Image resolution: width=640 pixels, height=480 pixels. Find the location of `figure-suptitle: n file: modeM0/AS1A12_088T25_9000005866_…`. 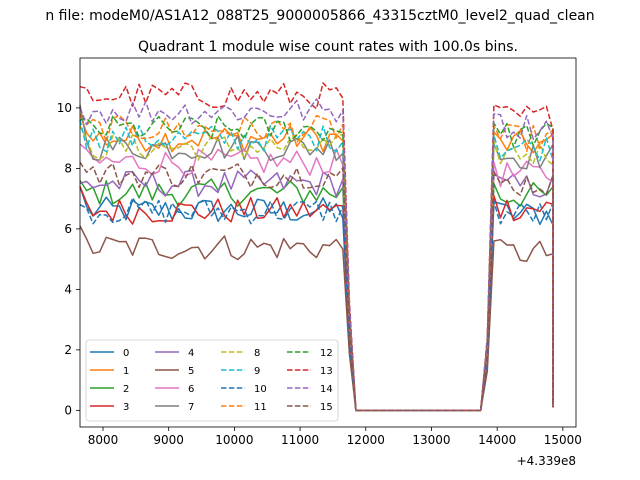

figure-suptitle: n file: modeM0/AS1A12_088T25_9000005866_… is located at coordinates (319, 16).